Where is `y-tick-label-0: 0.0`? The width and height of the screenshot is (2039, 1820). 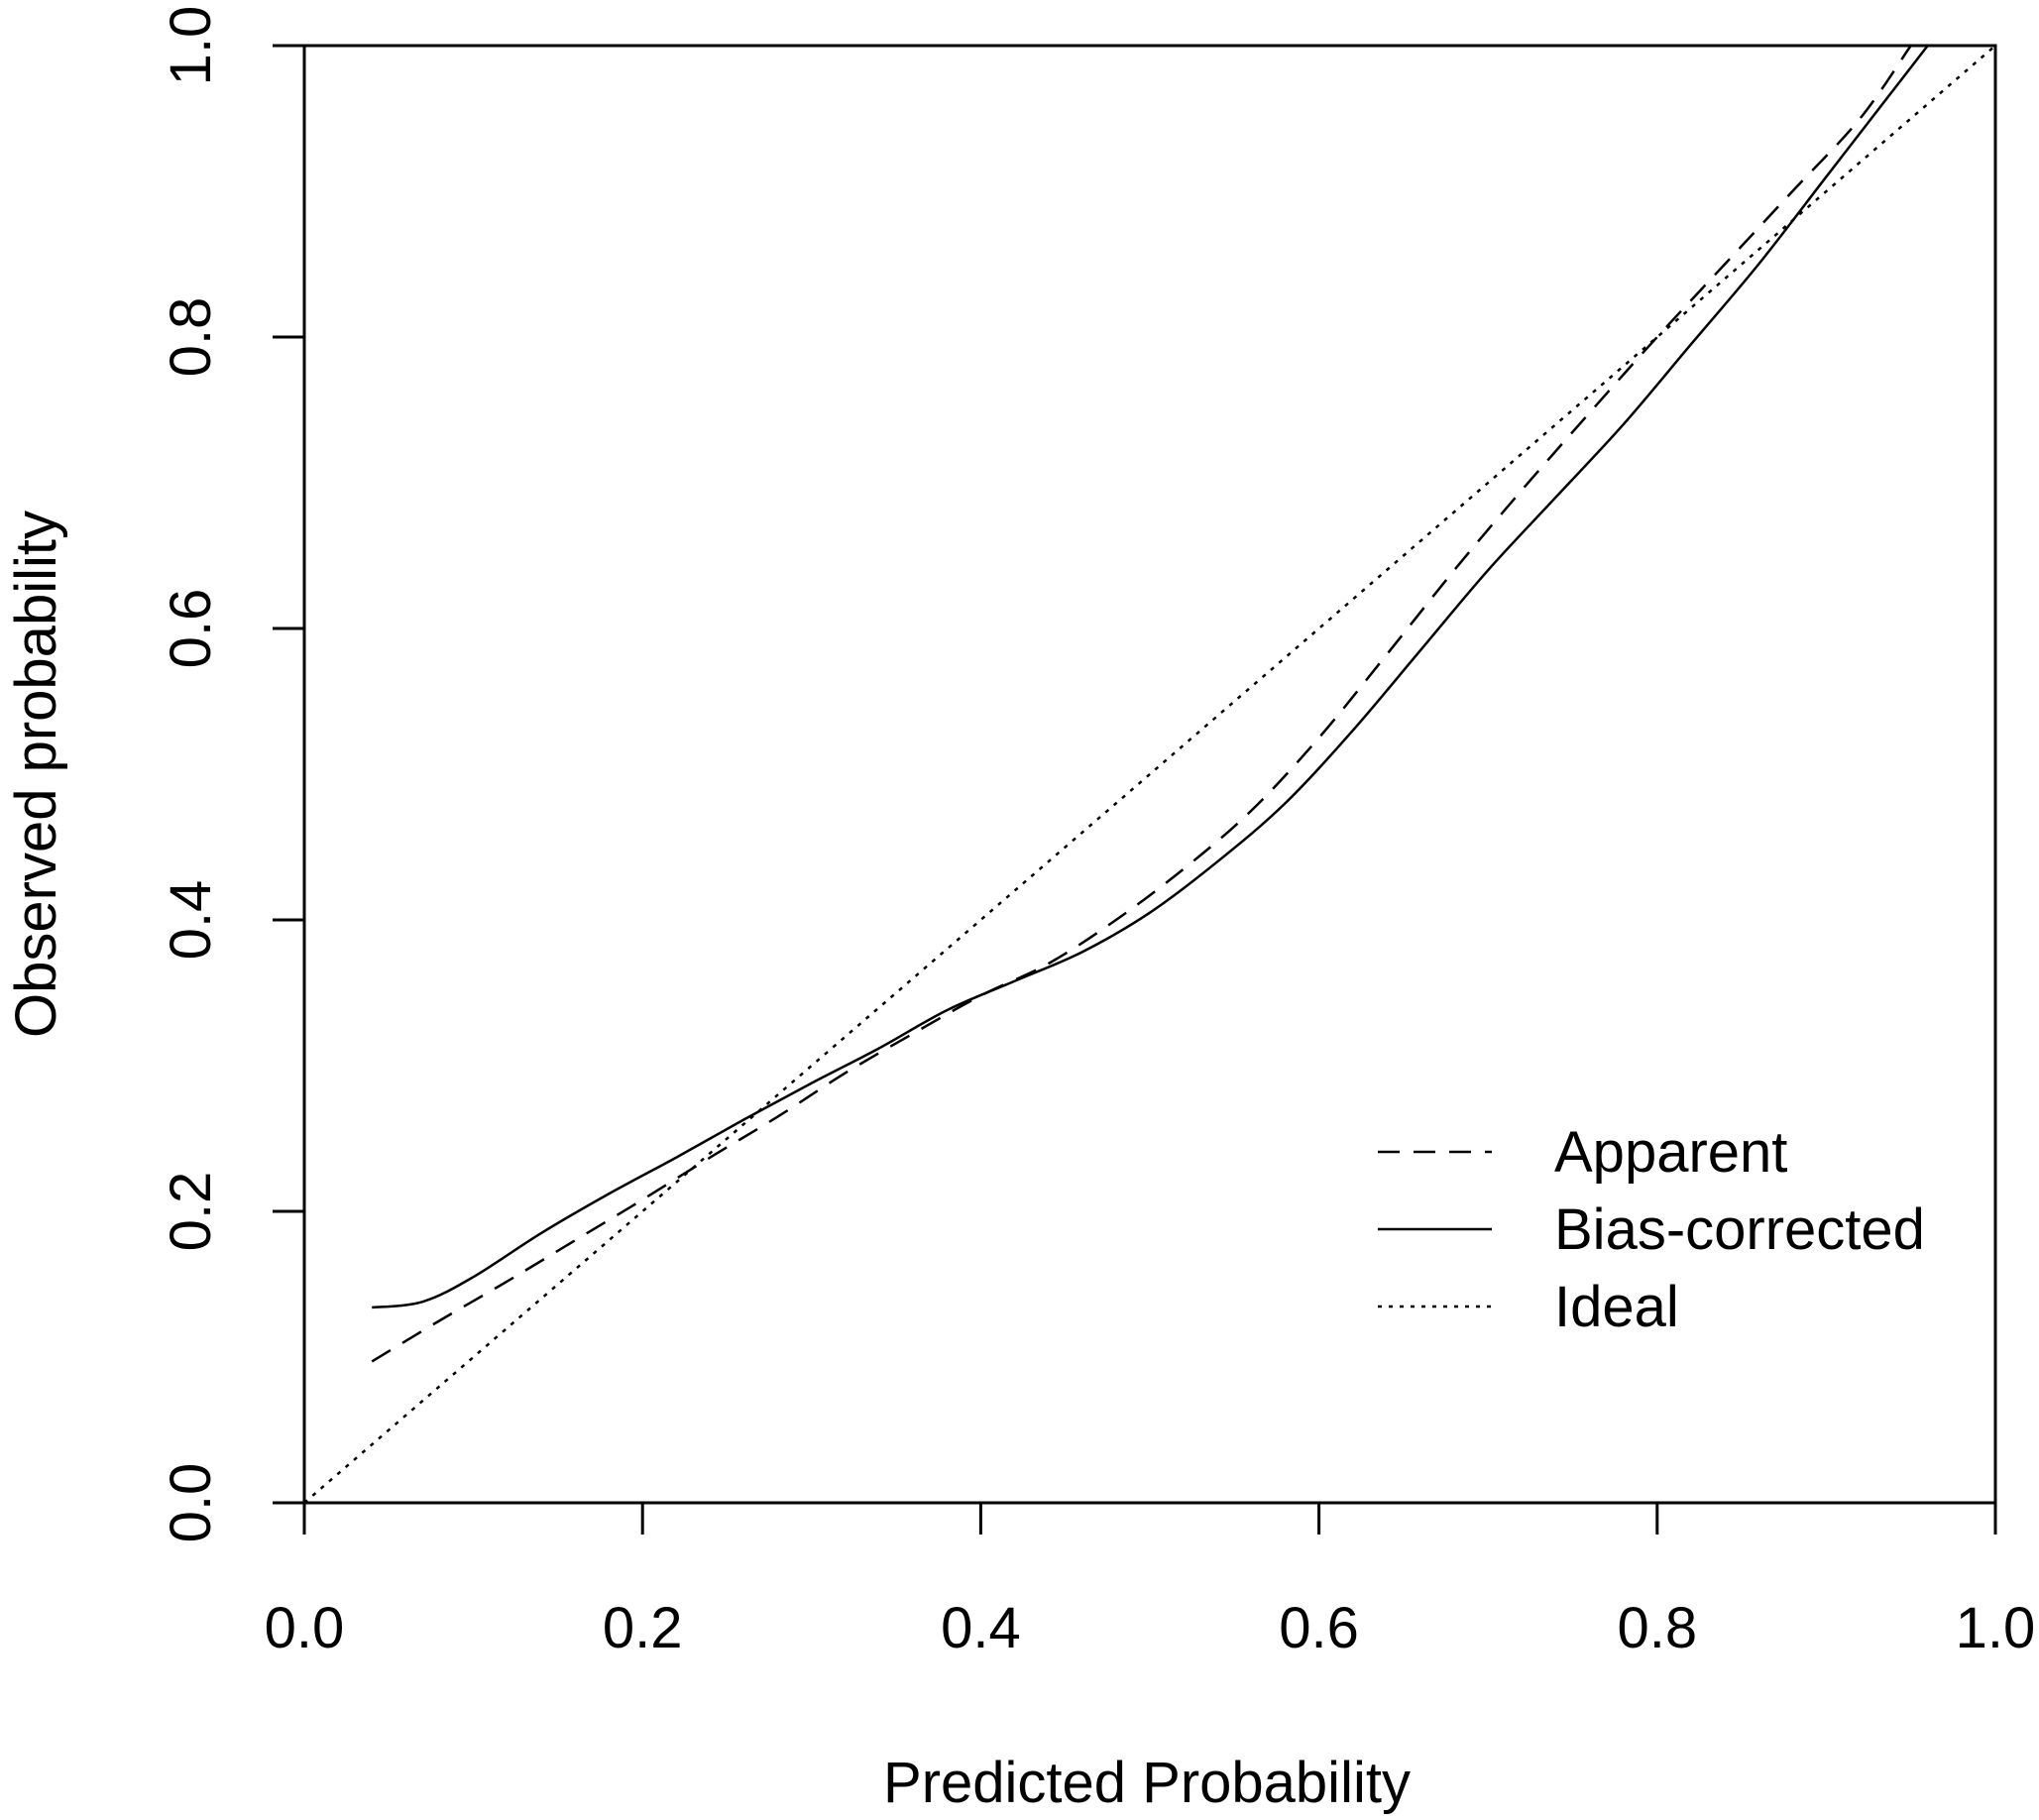
y-tick-label-0: 0.0 is located at coordinates (191, 1503).